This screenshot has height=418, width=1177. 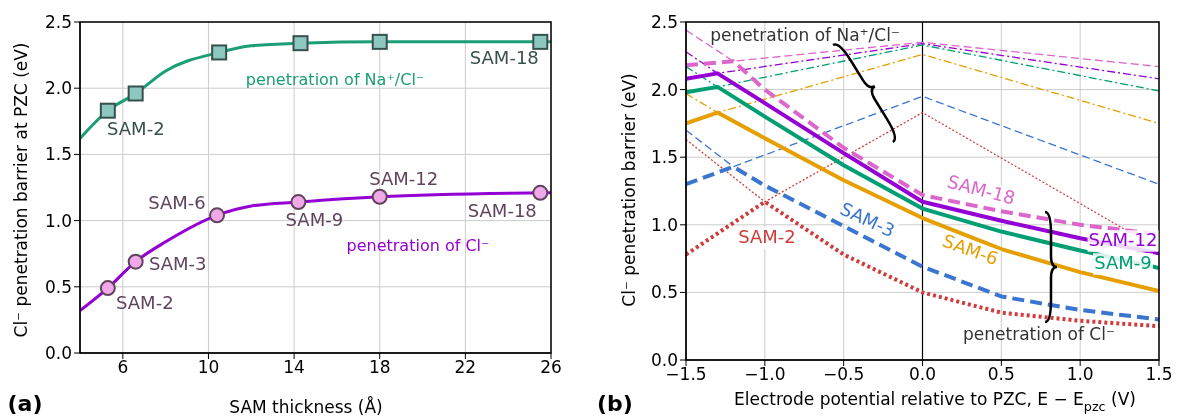 I want to click on x-axis-title: SAM thickness (Å), so click(x=306, y=406).